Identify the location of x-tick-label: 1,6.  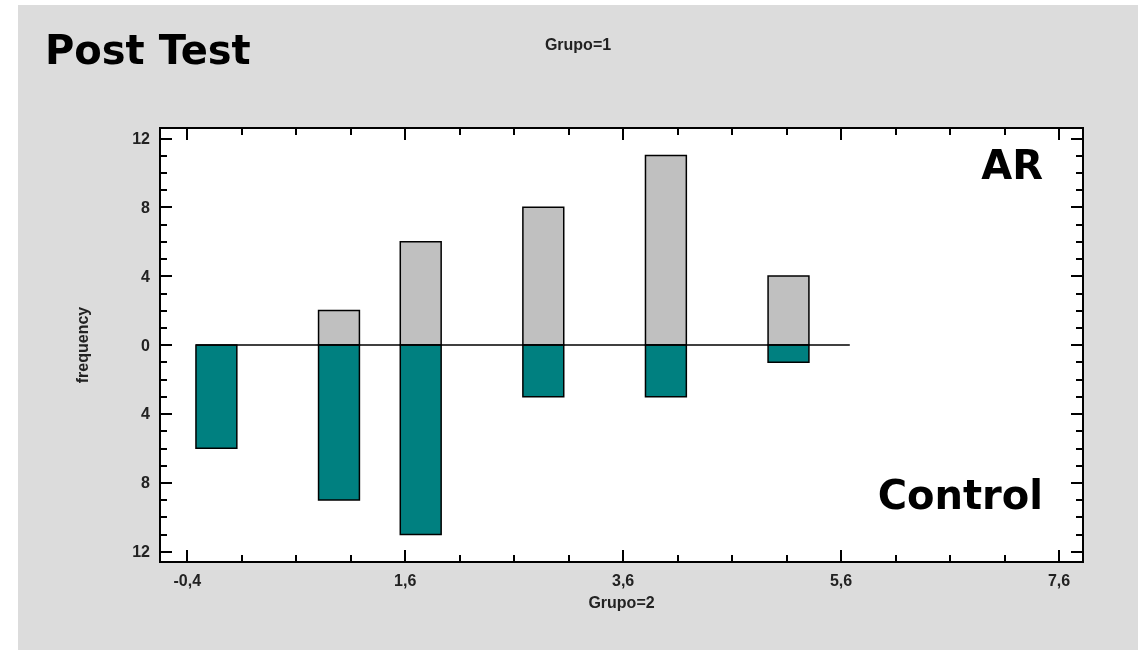
(405, 580).